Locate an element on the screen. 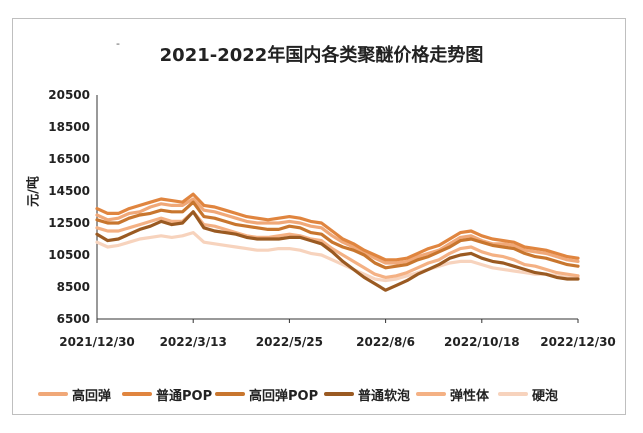 This screenshot has width=643, height=433. y-tick-label: 12500 is located at coordinates (69, 223).